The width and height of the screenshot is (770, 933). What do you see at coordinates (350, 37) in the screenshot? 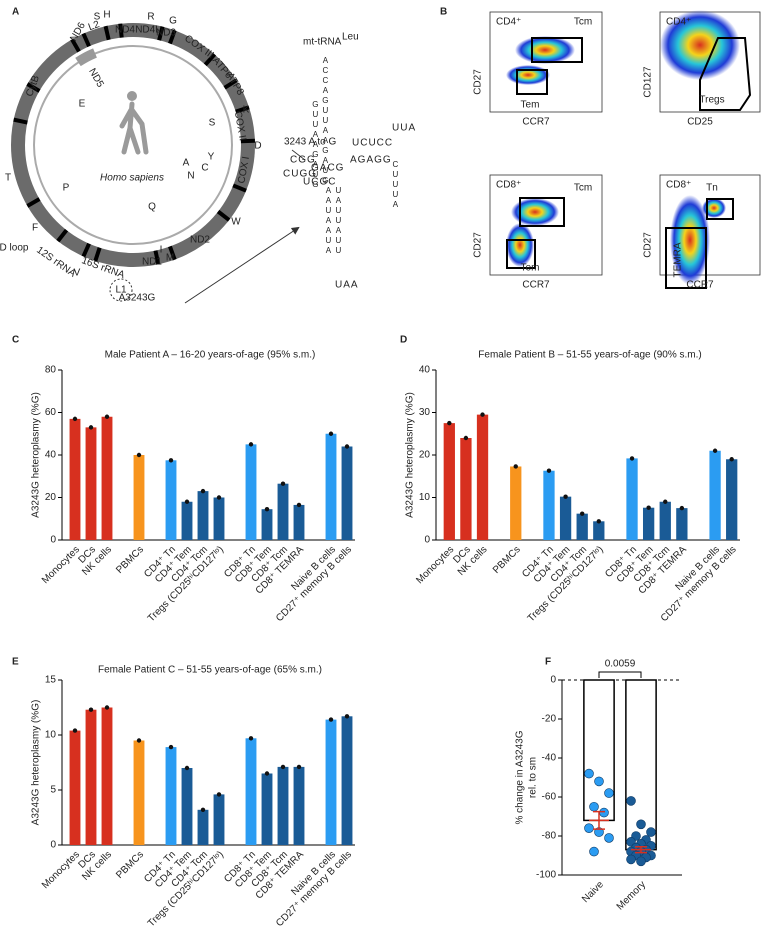
I see `trna-title-sup: Leu` at bounding box center [350, 37].